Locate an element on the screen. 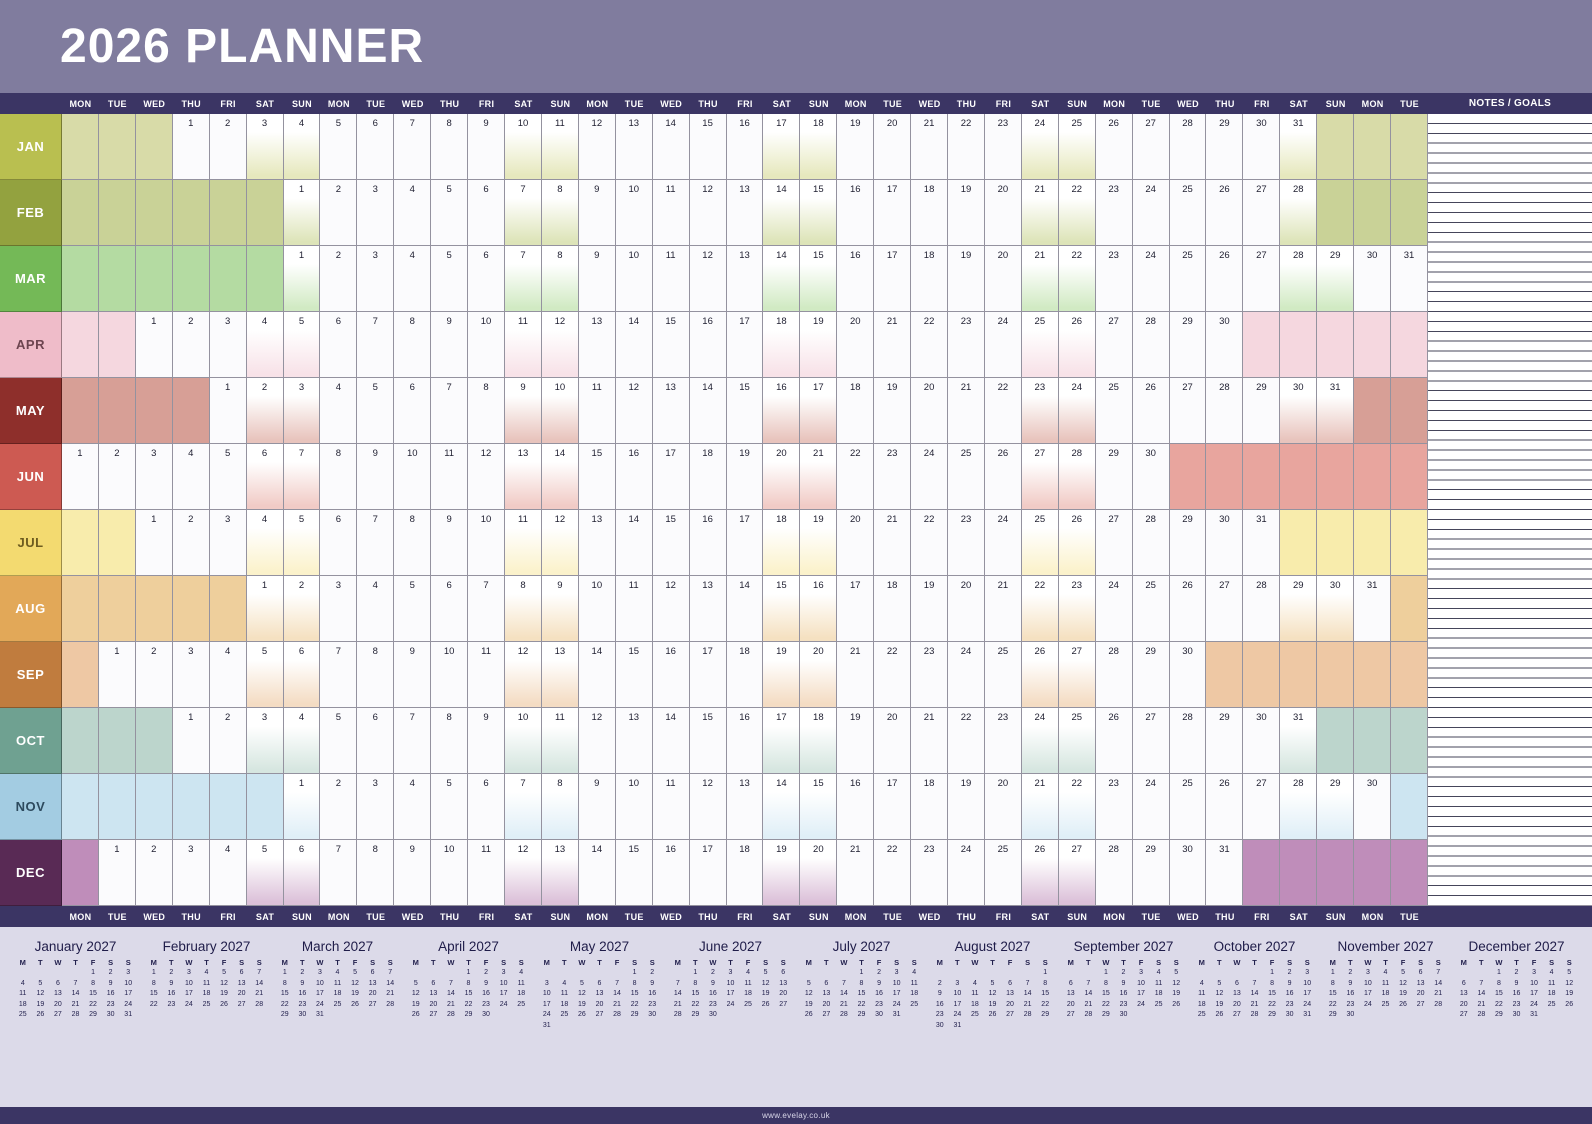 Image resolution: width=1592 pixels, height=1124 pixels. day-cell: 8 is located at coordinates (376, 675).